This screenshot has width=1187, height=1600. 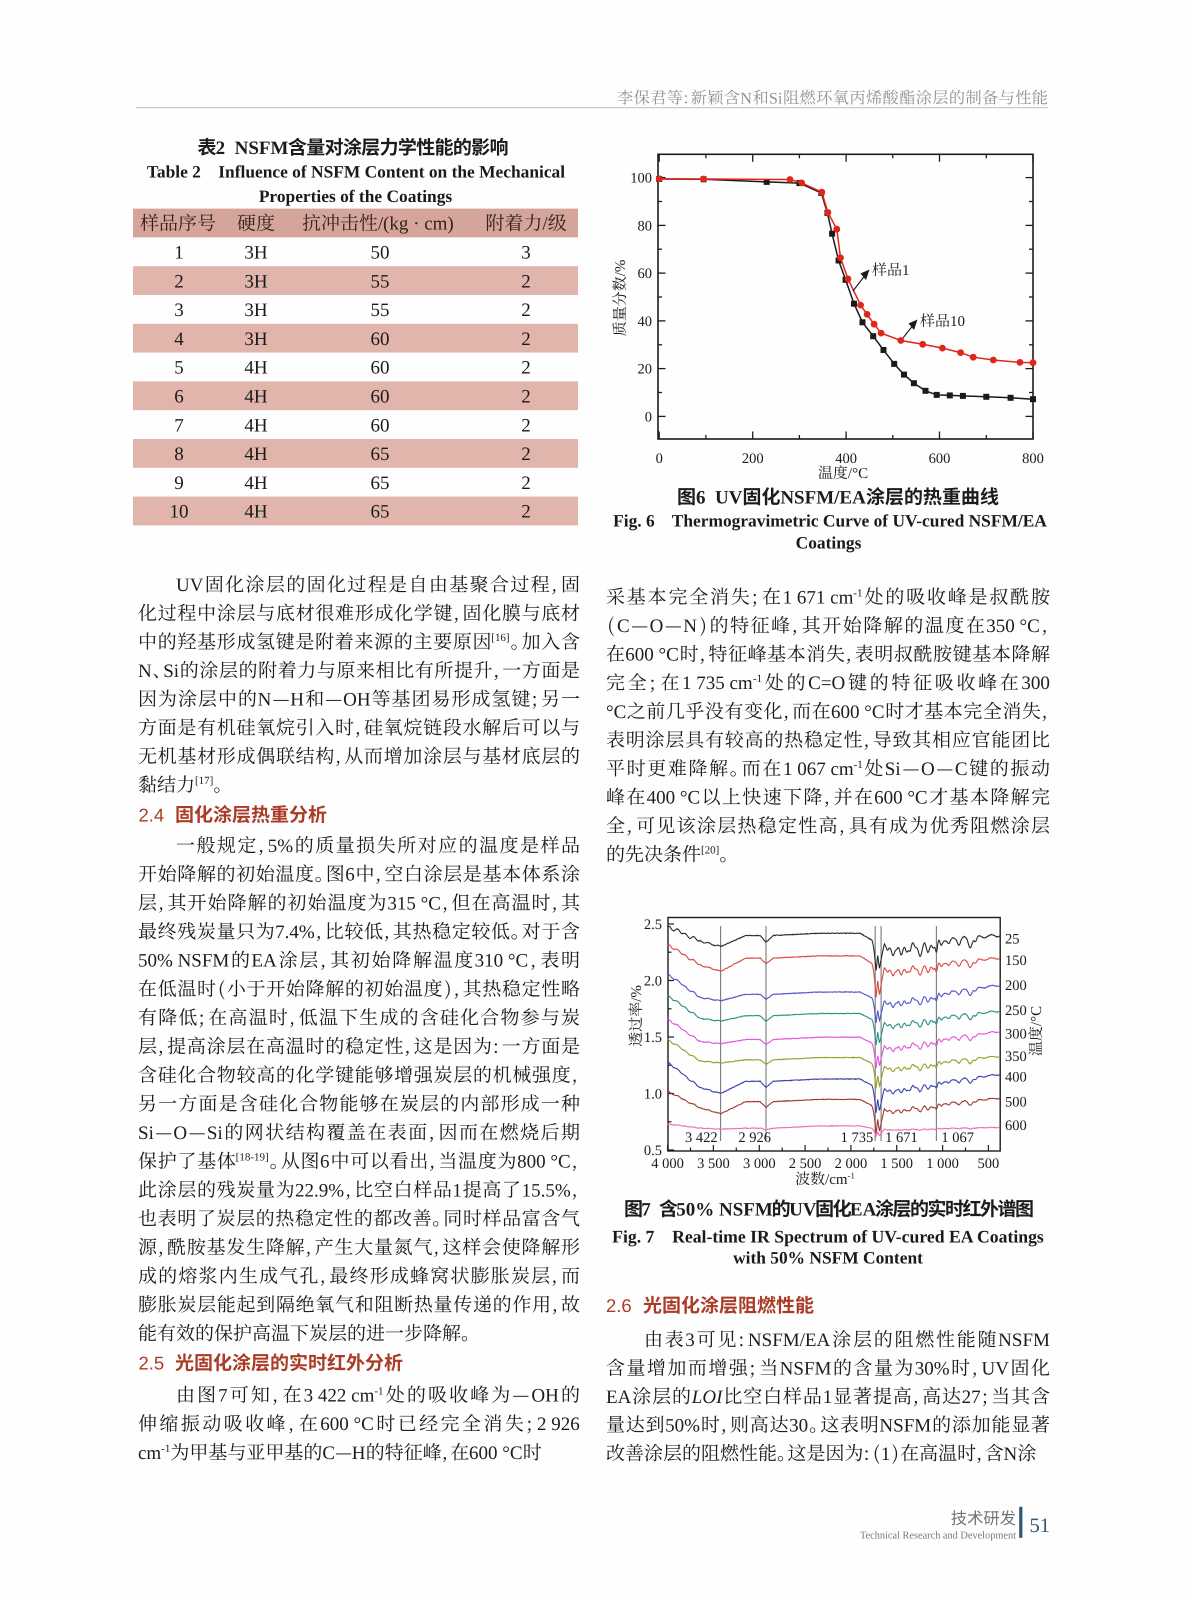 What do you see at coordinates (828, 1258) in the screenshot?
I see `svg-text: with 50% NSFM Content` at bounding box center [828, 1258].